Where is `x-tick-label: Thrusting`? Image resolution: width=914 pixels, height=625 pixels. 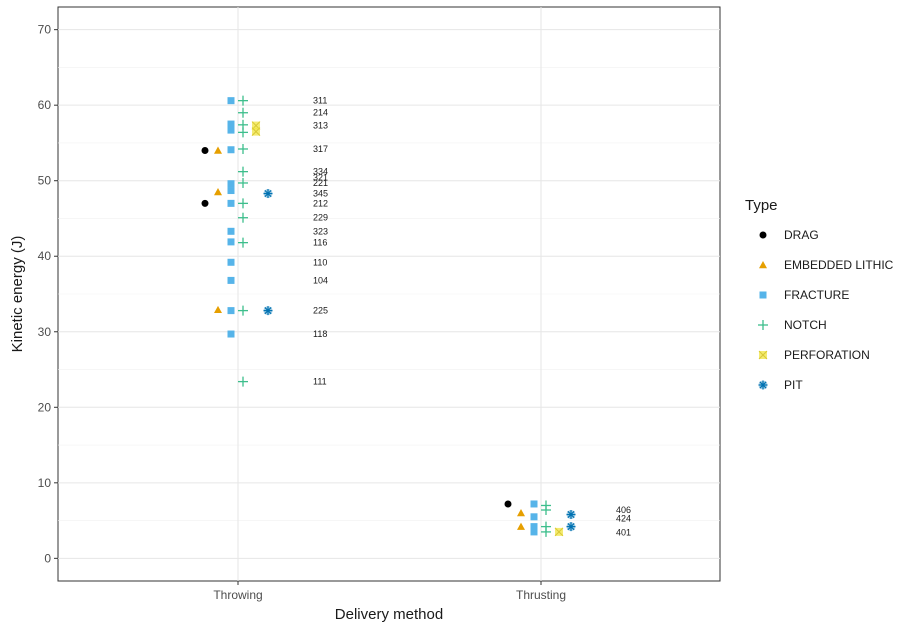
x-tick-label: Thrusting is located at coordinates (541, 595).